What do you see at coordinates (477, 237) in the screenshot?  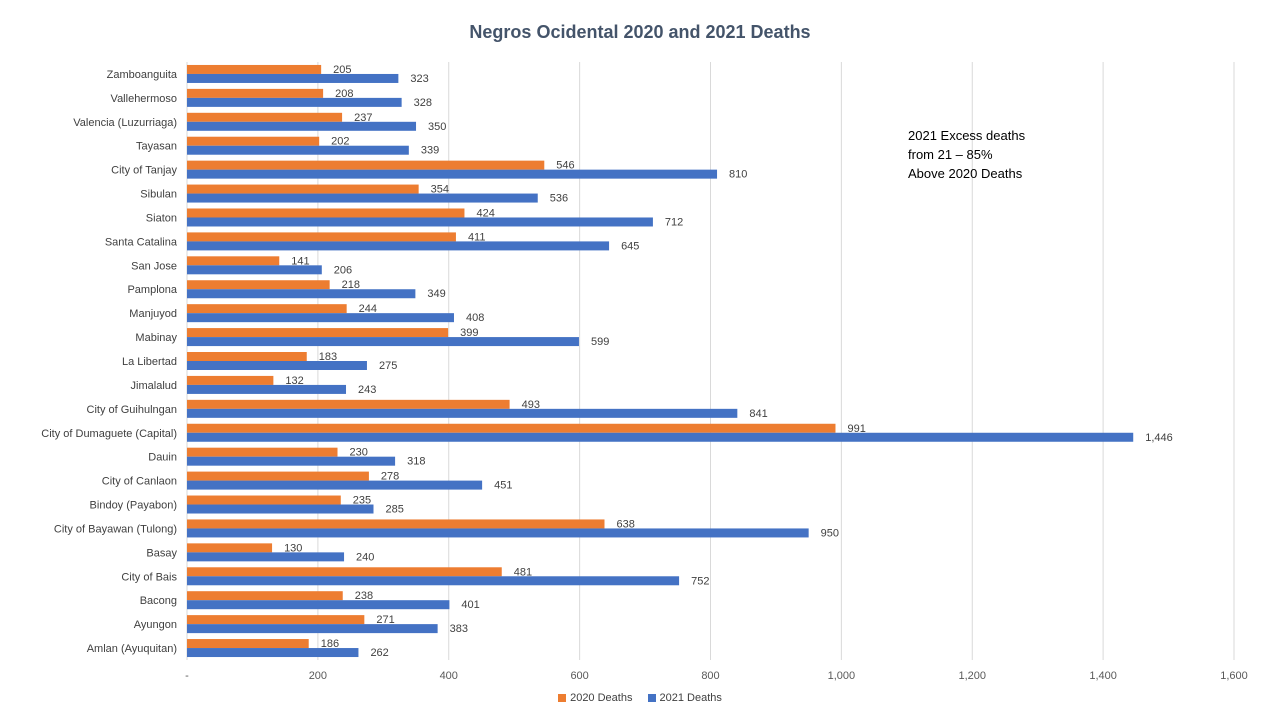 I see `data-label-2020: 411` at bounding box center [477, 237].